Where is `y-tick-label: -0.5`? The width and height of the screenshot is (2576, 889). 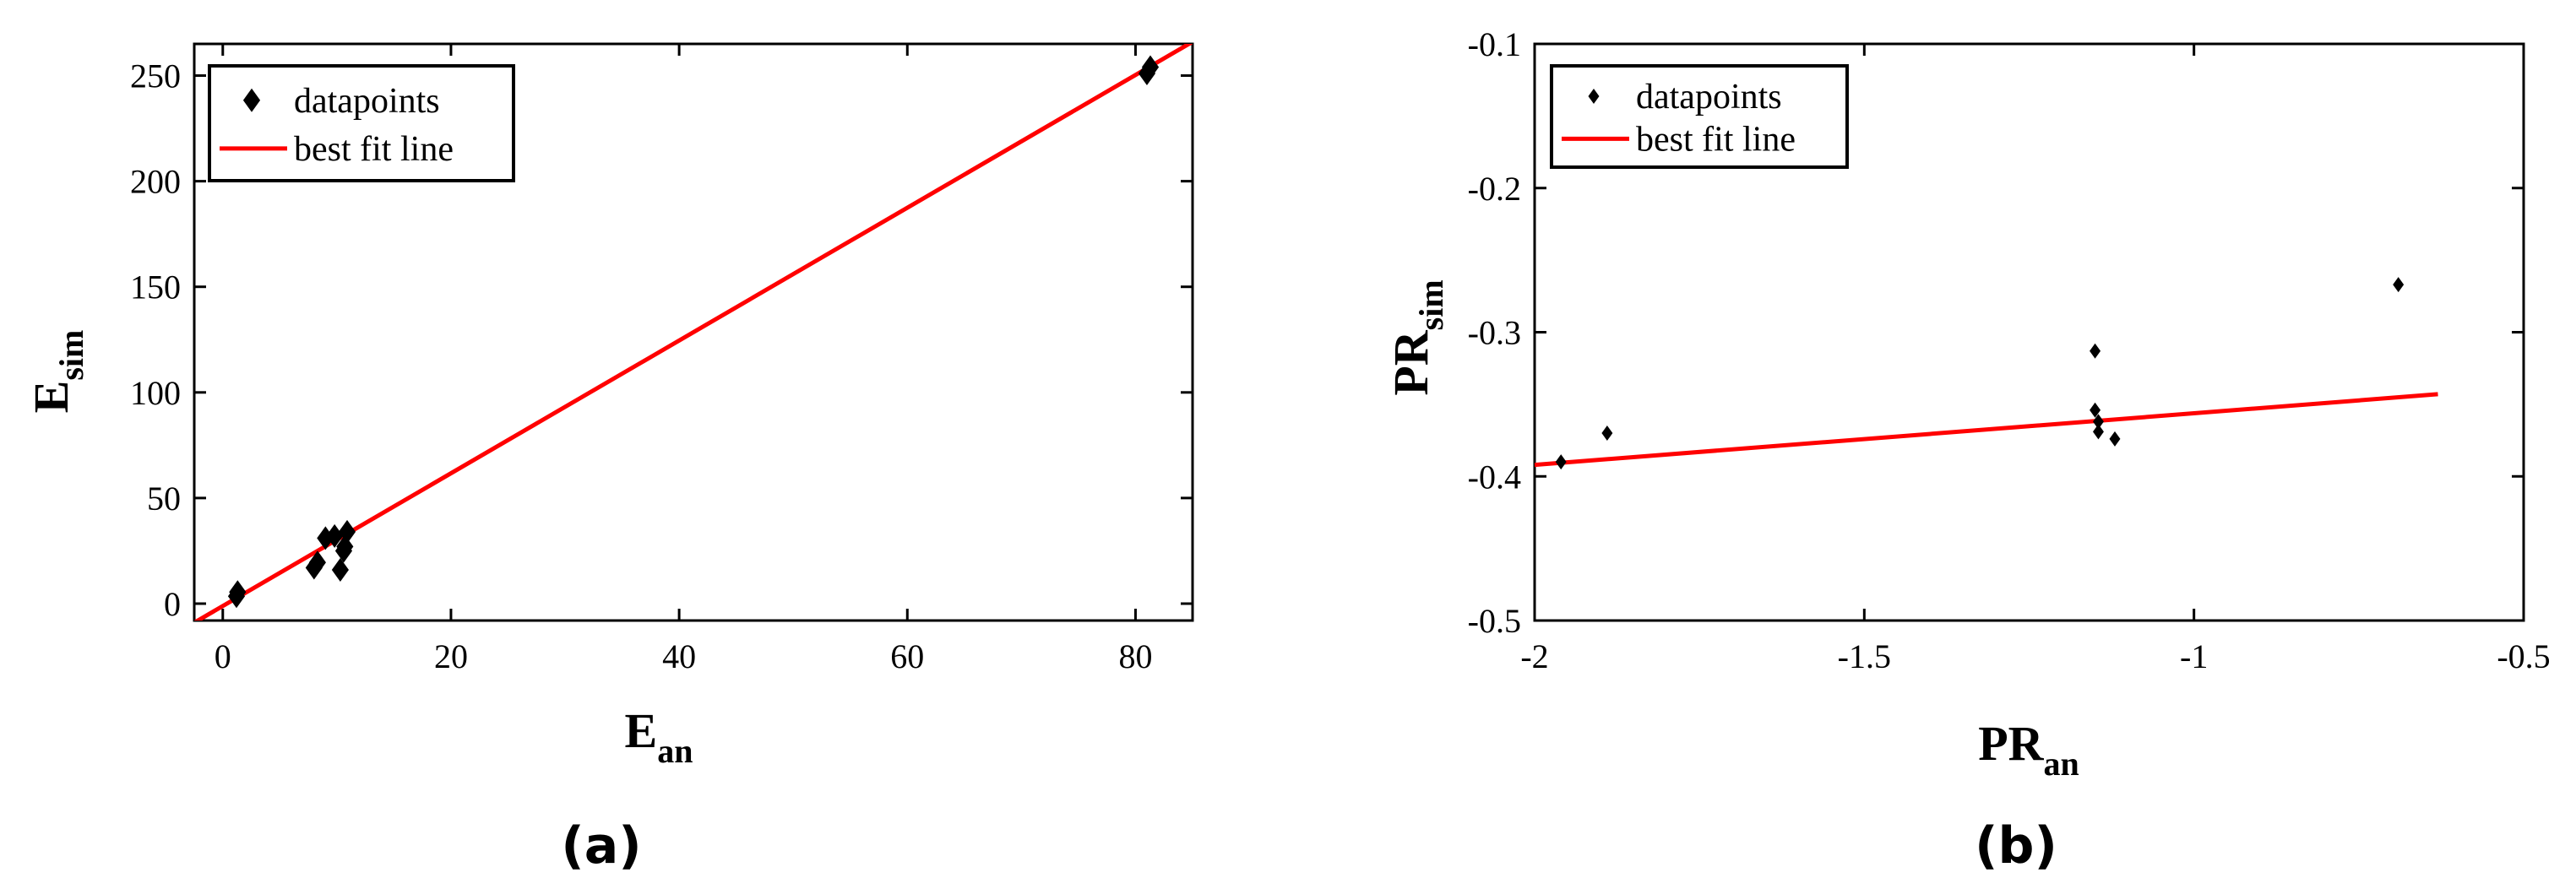 y-tick-label: -0.5 is located at coordinates (1494, 621).